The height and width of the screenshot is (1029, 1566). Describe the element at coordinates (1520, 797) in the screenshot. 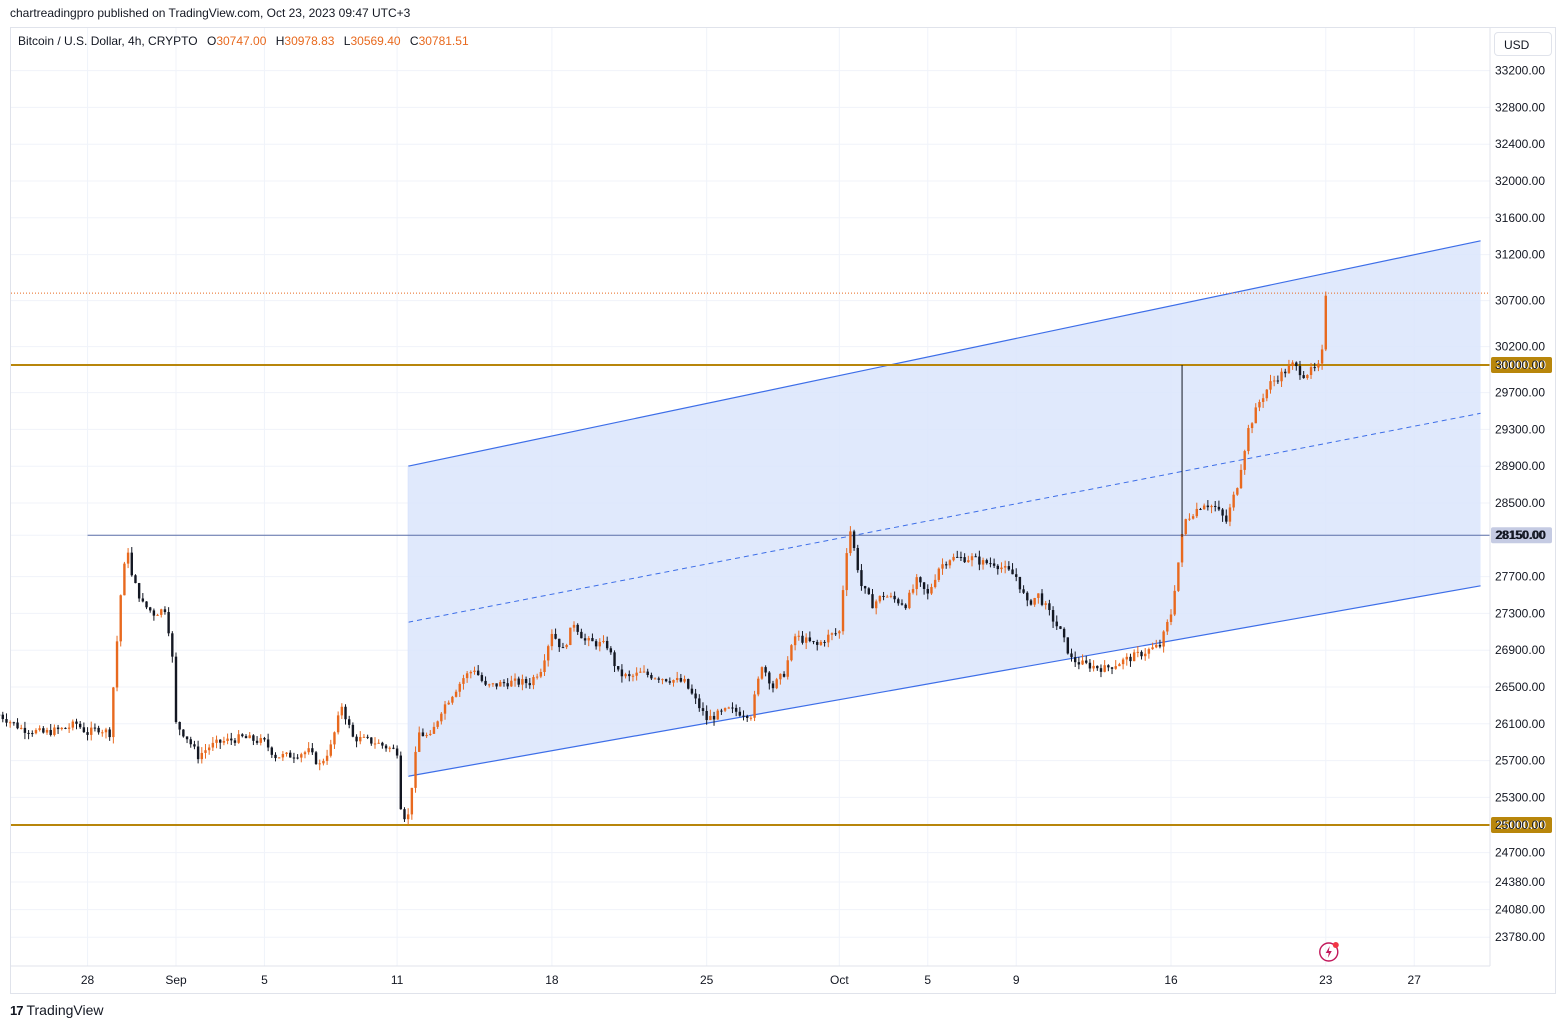

I see `y-tick-label: 25300.00` at that location.